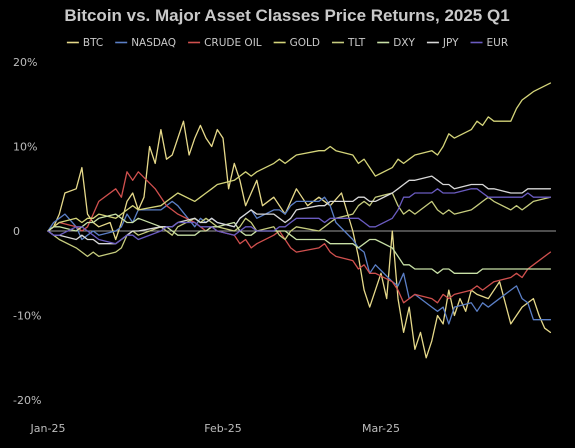 The width and height of the screenshot is (575, 448). I want to click on series-line-dxy, so click(299, 243).